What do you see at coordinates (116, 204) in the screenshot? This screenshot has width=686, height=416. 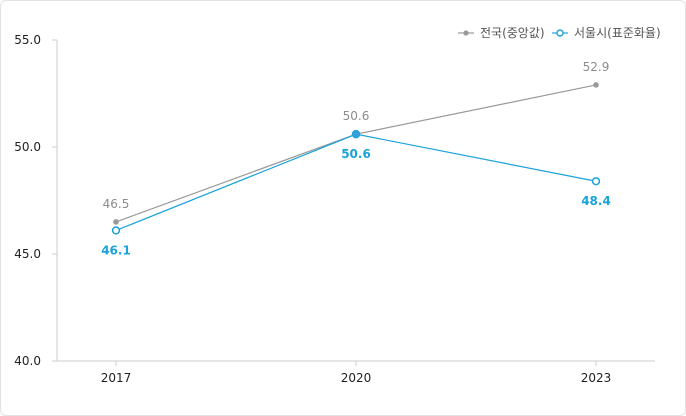 I see `data-label: 46.5` at bounding box center [116, 204].